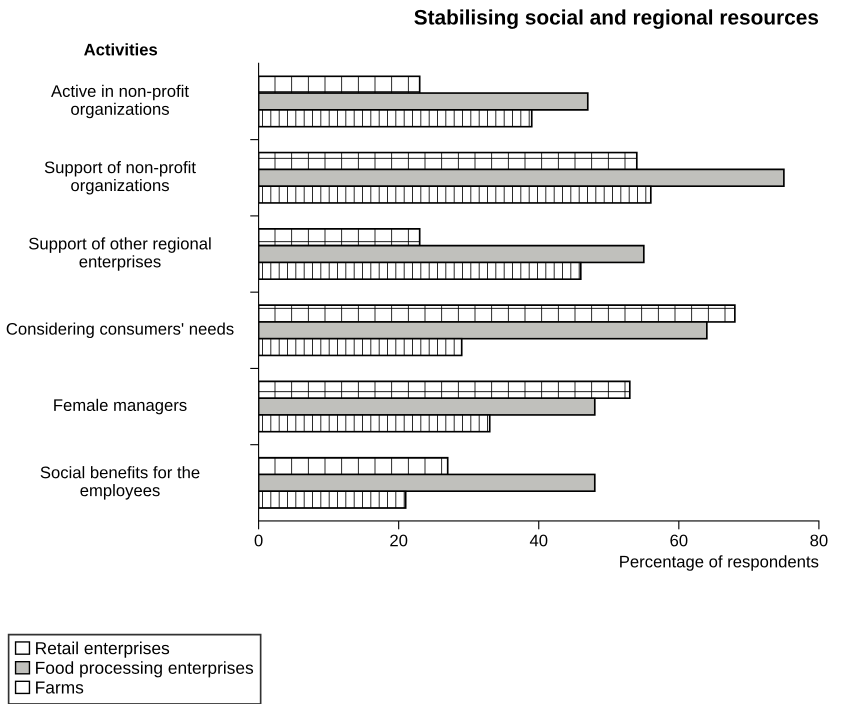 This screenshot has width=862, height=704. What do you see at coordinates (819, 540) in the screenshot?
I see `x-tick-label: 80` at bounding box center [819, 540].